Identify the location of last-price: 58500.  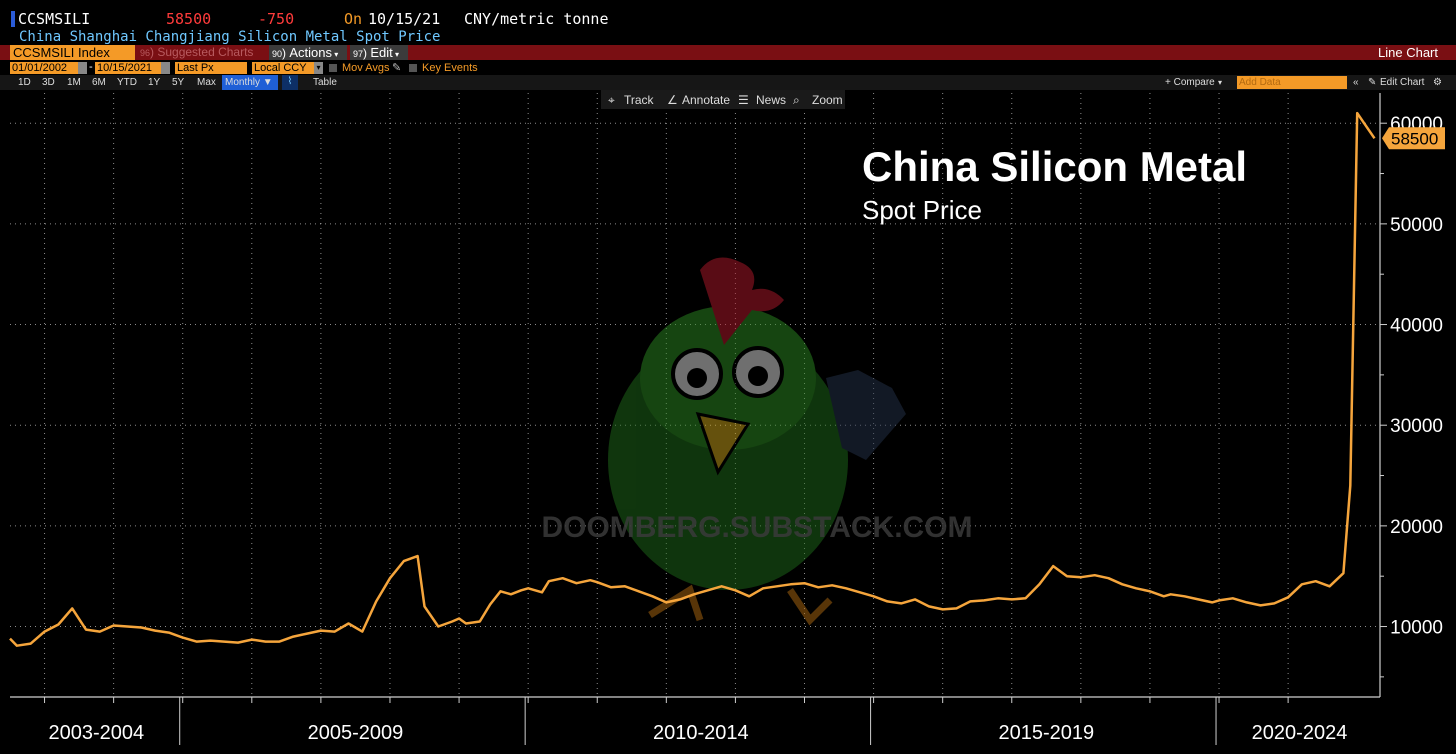
(189, 19).